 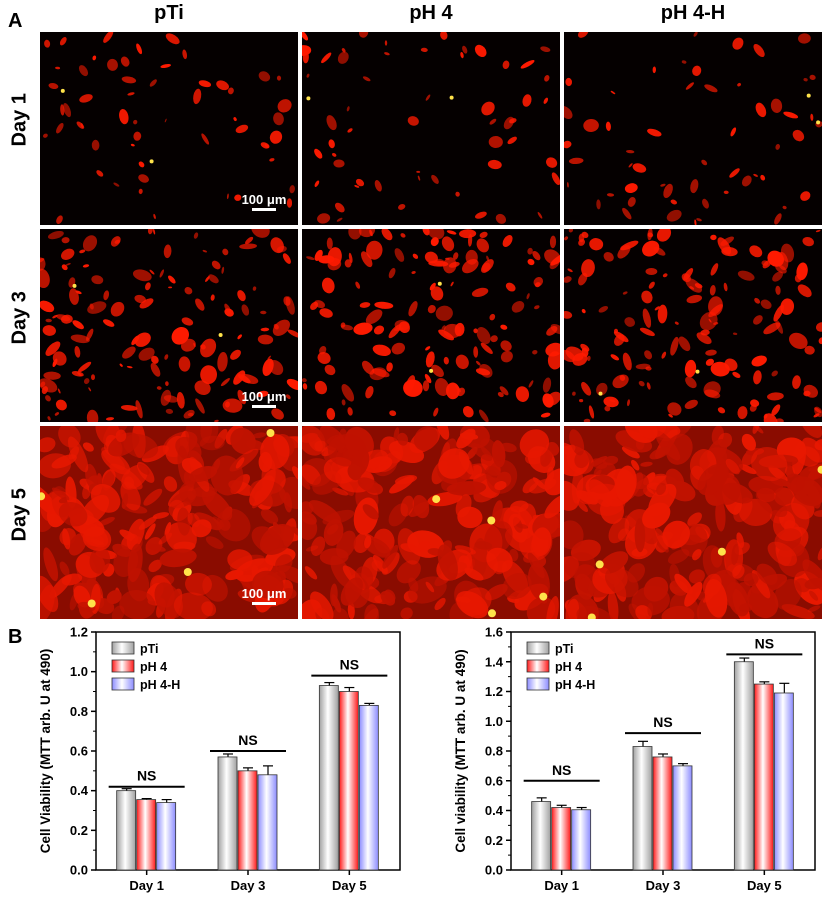 I want to click on row-label-day1: Day 1, so click(x=19, y=120).